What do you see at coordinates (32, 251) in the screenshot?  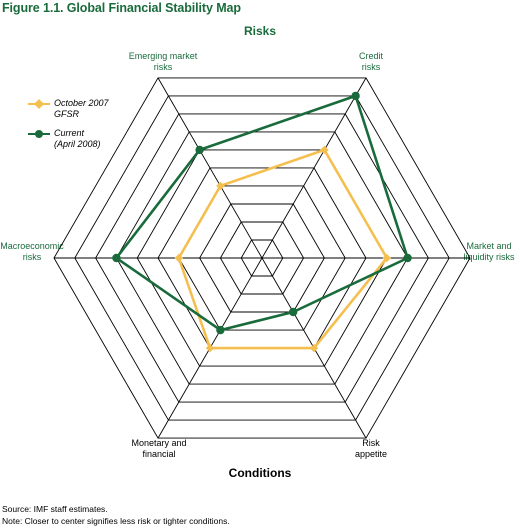 I see `axis-label-macroeconomic: Macroeconomic risks` at bounding box center [32, 251].